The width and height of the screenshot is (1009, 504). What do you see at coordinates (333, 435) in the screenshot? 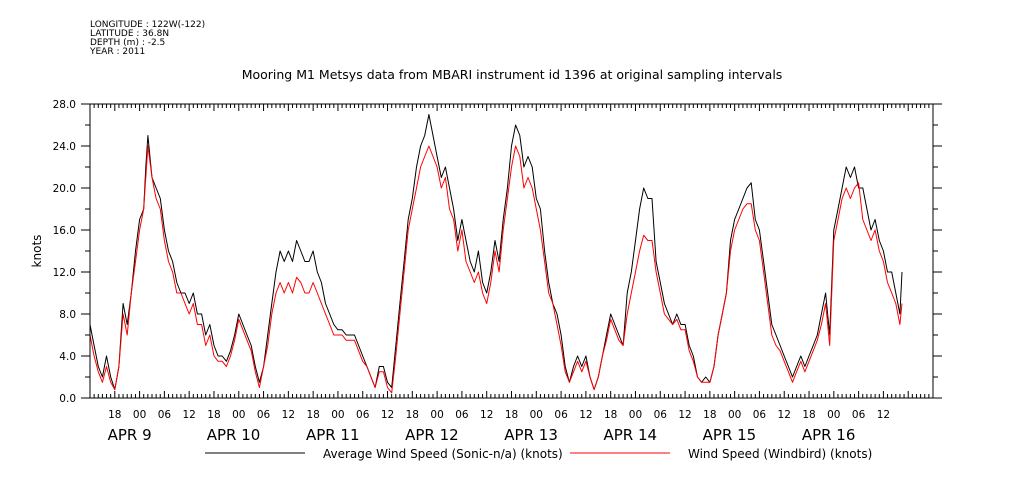
I see `day-label: APR 11` at bounding box center [333, 435].